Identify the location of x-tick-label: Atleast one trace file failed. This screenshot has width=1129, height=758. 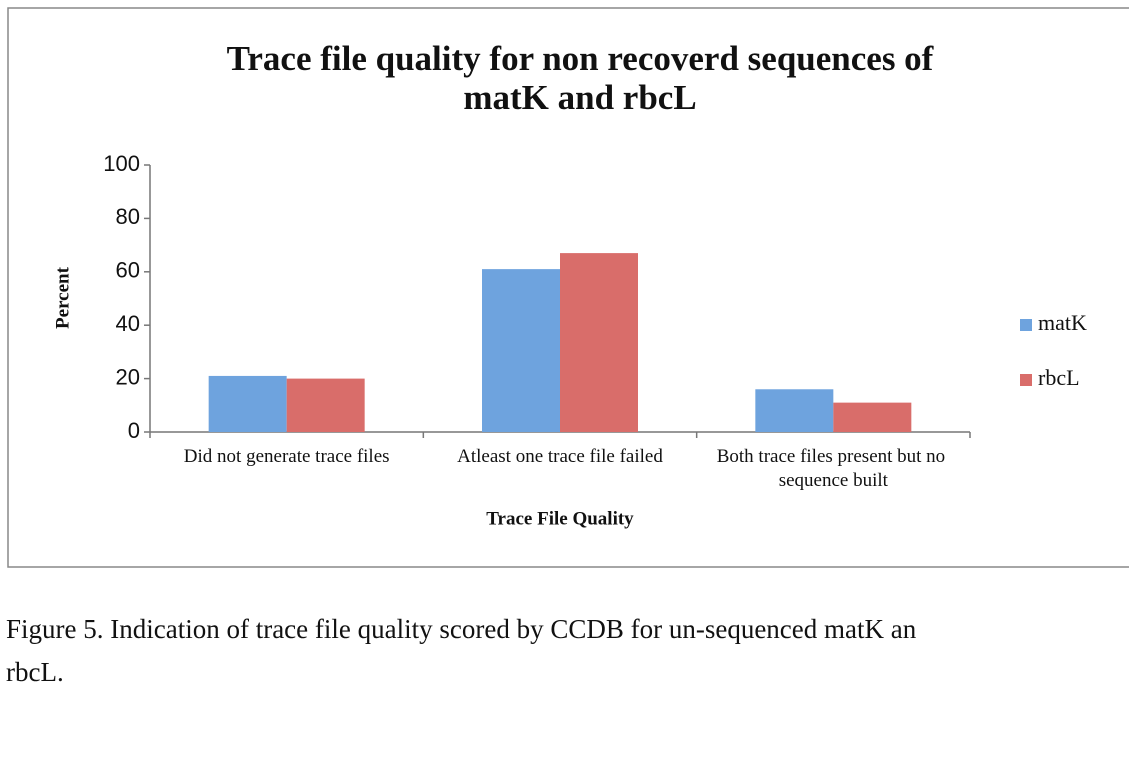
(560, 456).